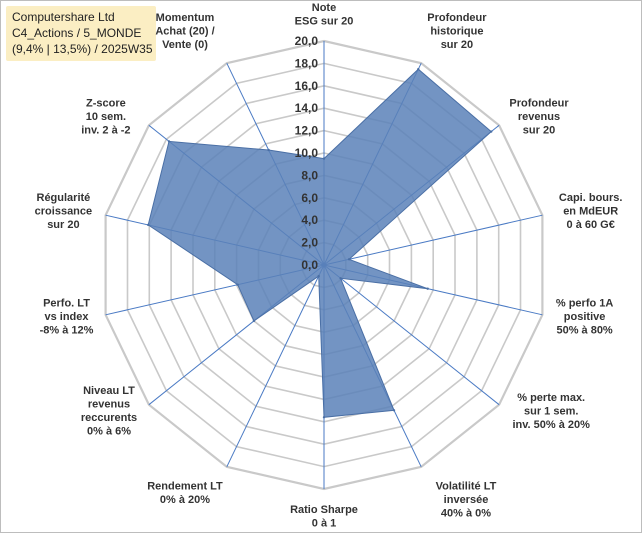 The width and height of the screenshot is (642, 533). What do you see at coordinates (324, 15) in the screenshot?
I see `axis-label: Note ESG sur 20` at bounding box center [324, 15].